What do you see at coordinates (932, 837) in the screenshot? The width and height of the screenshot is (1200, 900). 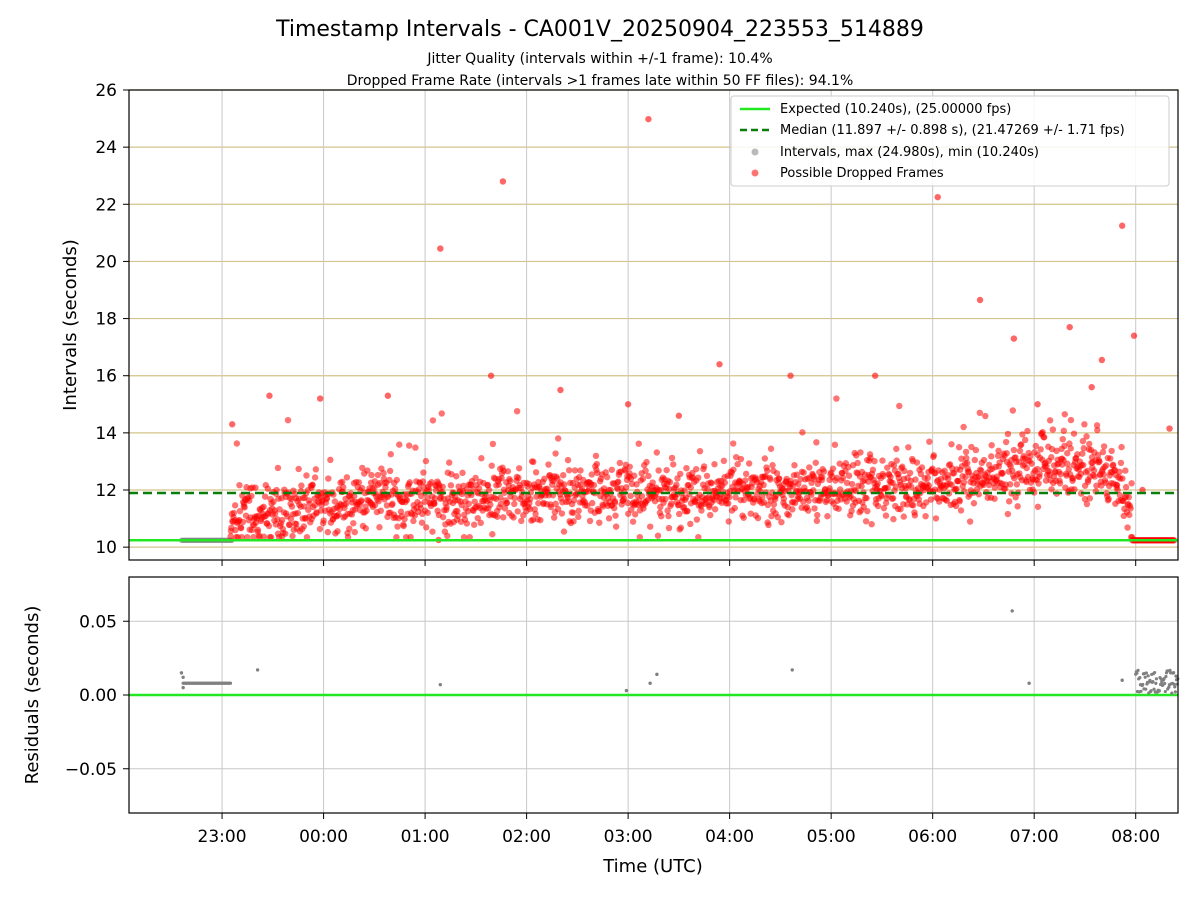 I see `x-tick-label: 06:00` at bounding box center [932, 837].